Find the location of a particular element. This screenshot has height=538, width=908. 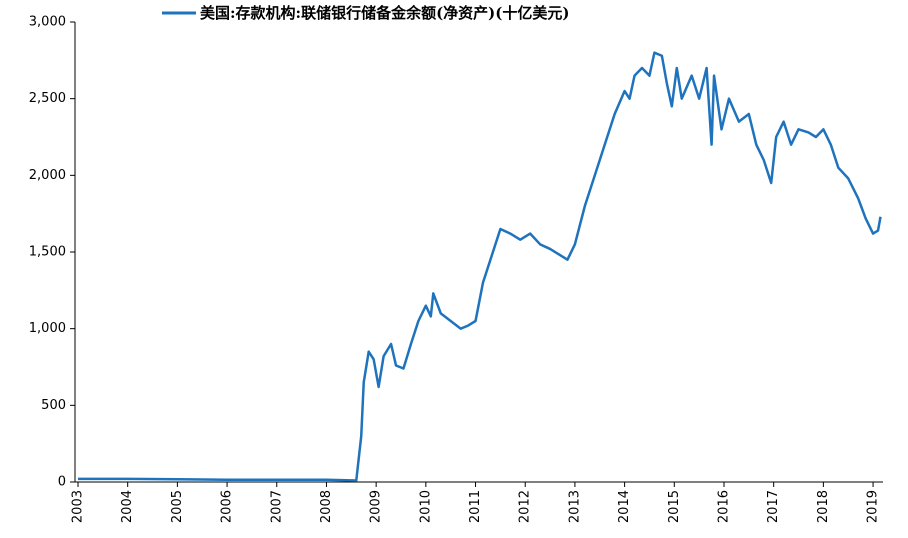

x-tick-label: 2004 is located at coordinates (127, 506).